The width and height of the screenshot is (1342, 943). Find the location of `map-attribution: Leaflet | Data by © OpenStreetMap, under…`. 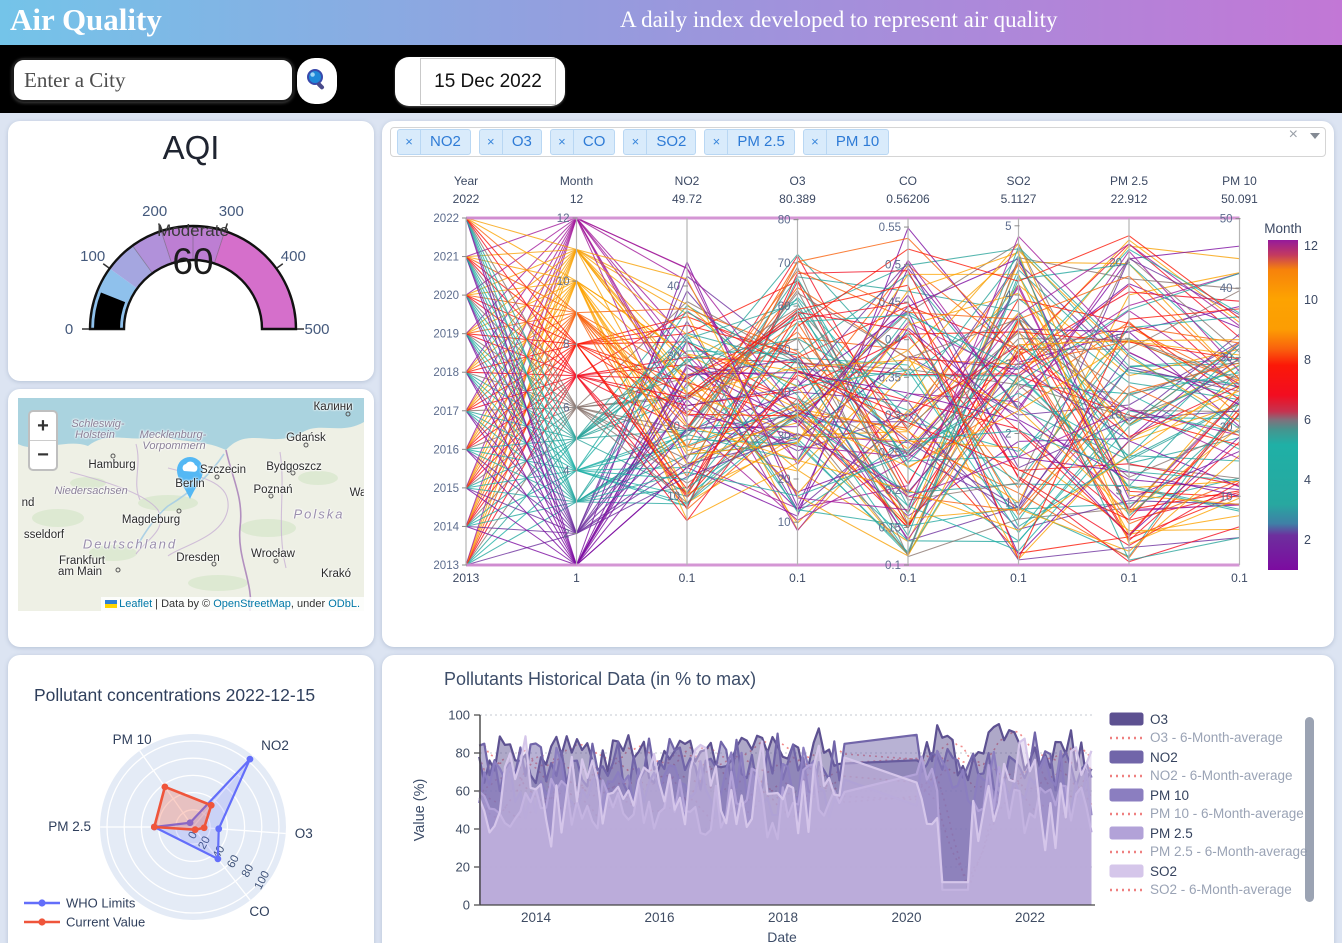

map-attribution: Leaflet | Data by © OpenStreetMap, under… is located at coordinates (232, 604).